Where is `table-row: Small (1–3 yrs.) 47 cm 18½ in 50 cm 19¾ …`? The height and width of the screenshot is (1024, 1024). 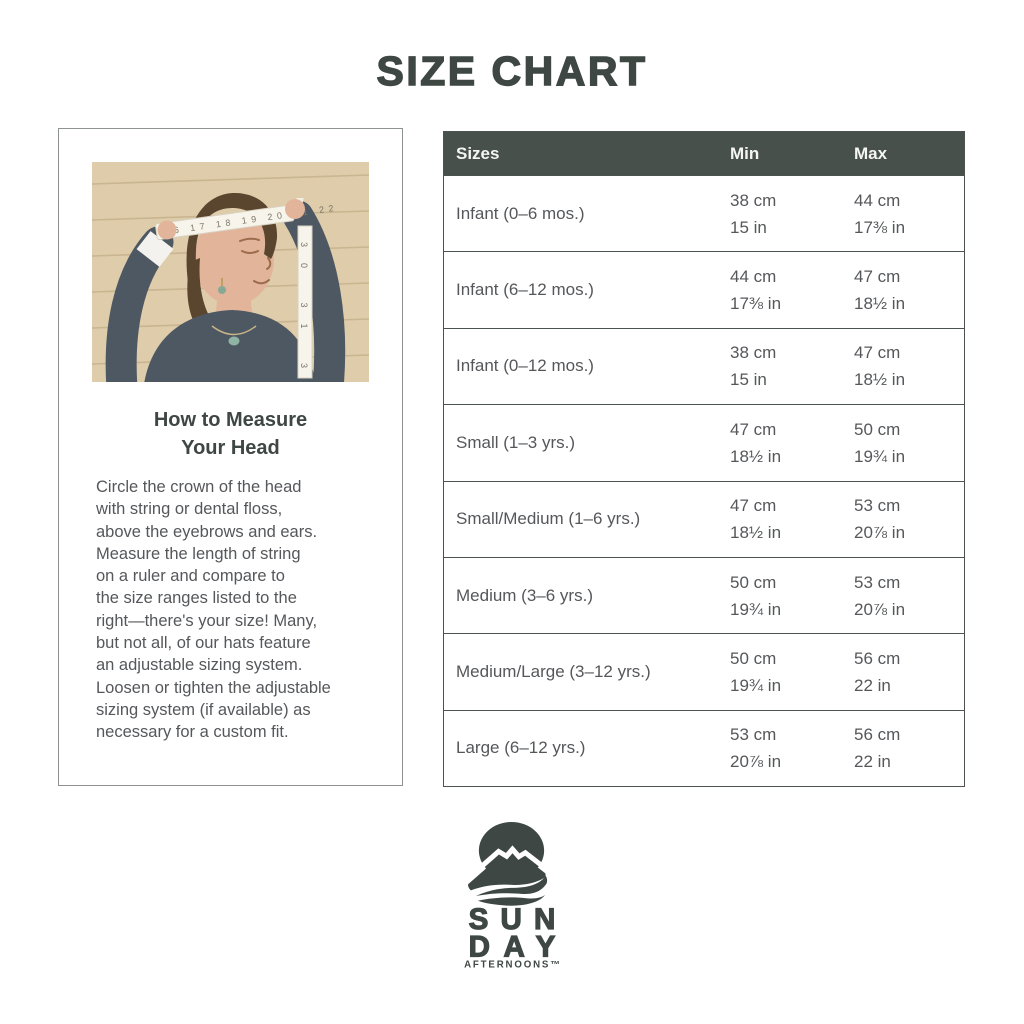 table-row: Small (1–3 yrs.) 47 cm 18½ in 50 cm 19¾ … is located at coordinates (704, 442).